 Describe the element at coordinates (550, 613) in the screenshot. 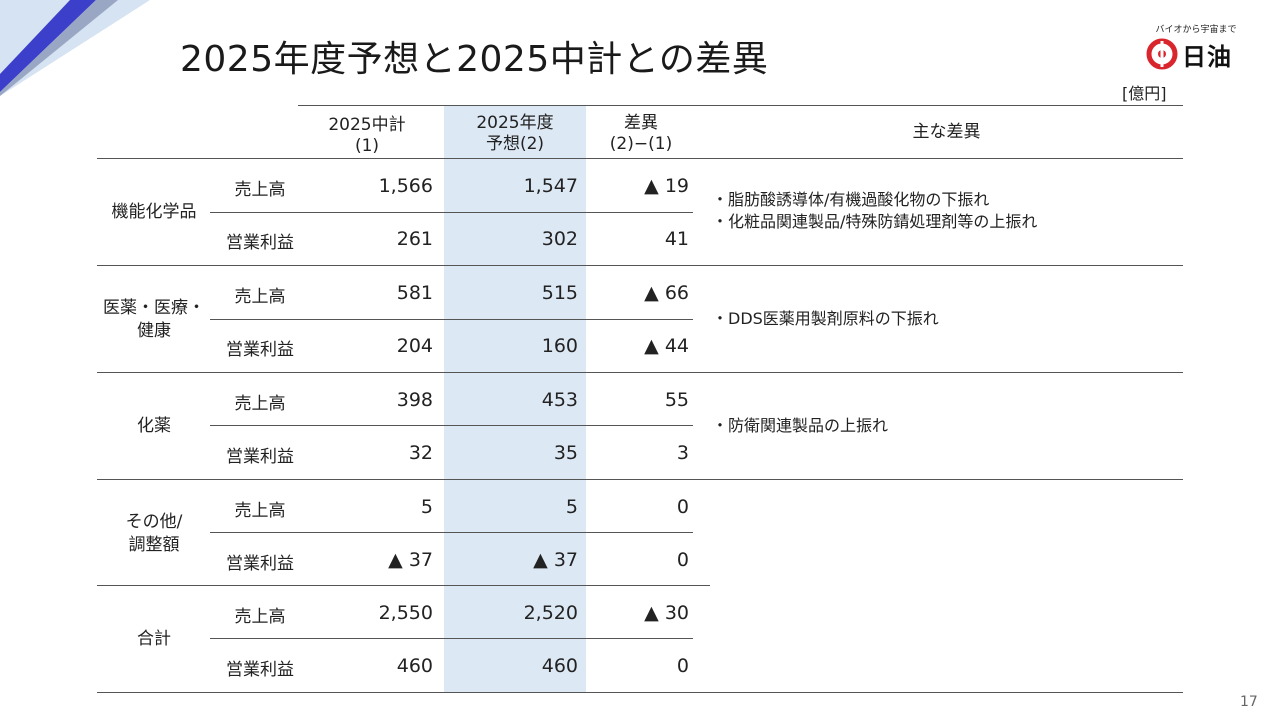

I see `forecast-value: 2,520` at that location.